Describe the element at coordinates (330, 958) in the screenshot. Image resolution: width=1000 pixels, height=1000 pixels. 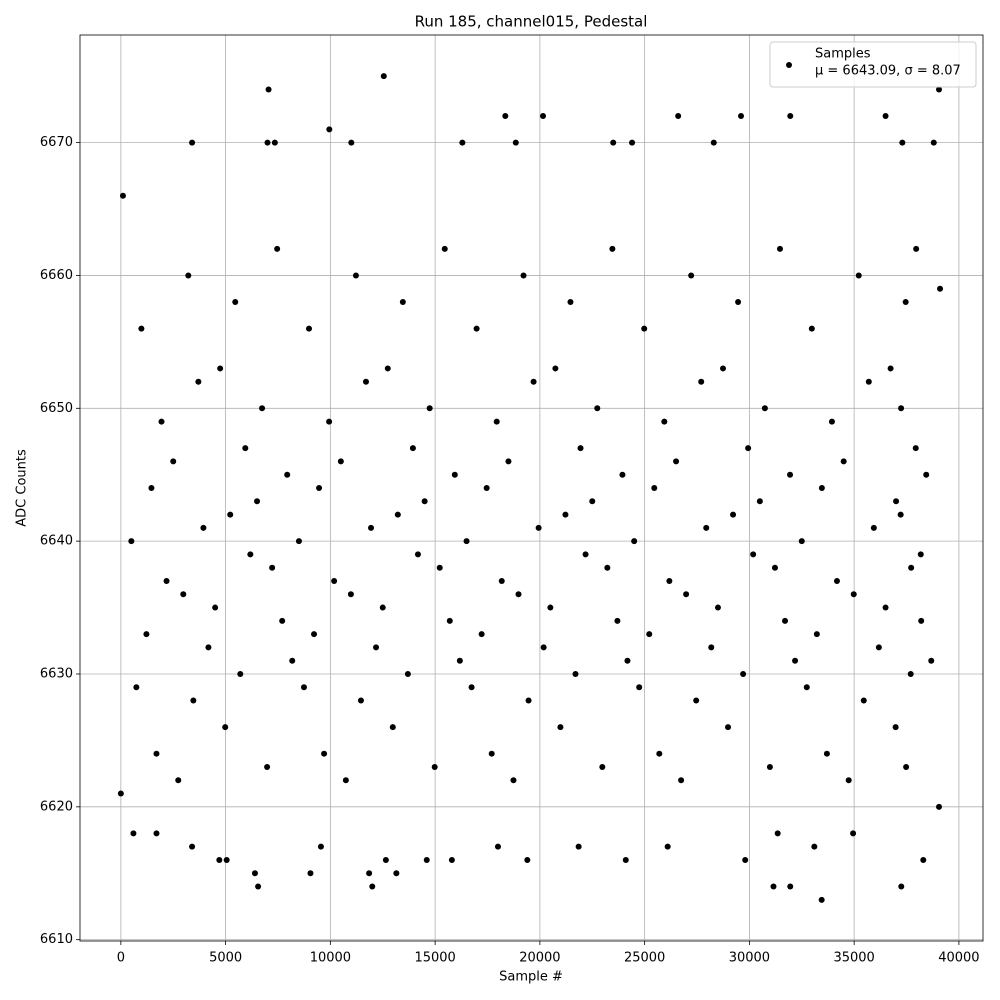
I see `x-tick-label: 10000` at that location.